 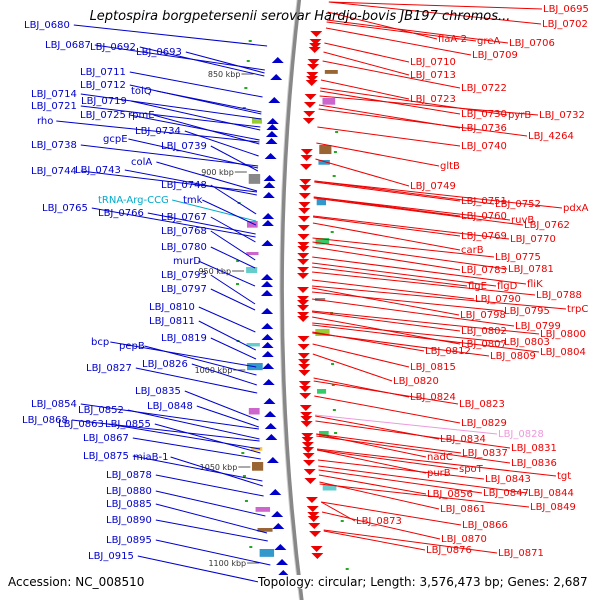 I want to click on gene-label-lbj_0811: LBJ_0811, so click(x=172, y=321).